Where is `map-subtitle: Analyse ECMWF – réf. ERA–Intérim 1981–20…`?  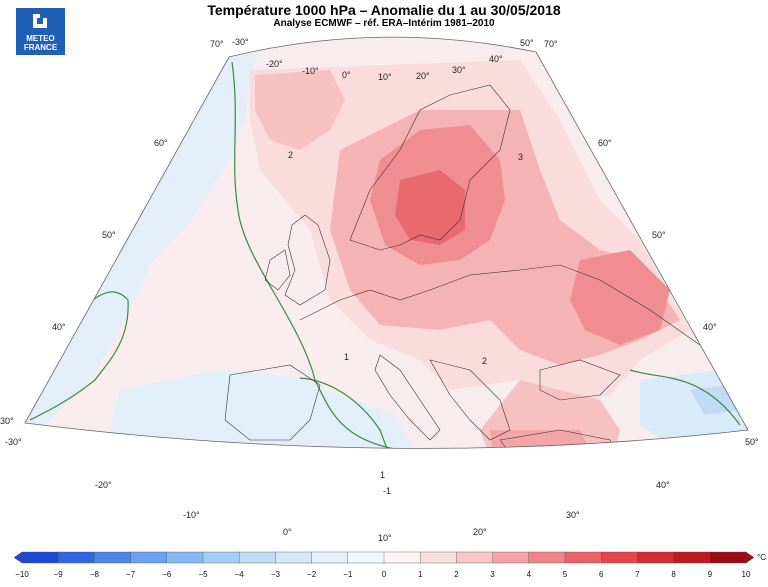
map-subtitle: Analyse ECMWF – réf. ERA–Intérim 1981–20… is located at coordinates (384, 23).